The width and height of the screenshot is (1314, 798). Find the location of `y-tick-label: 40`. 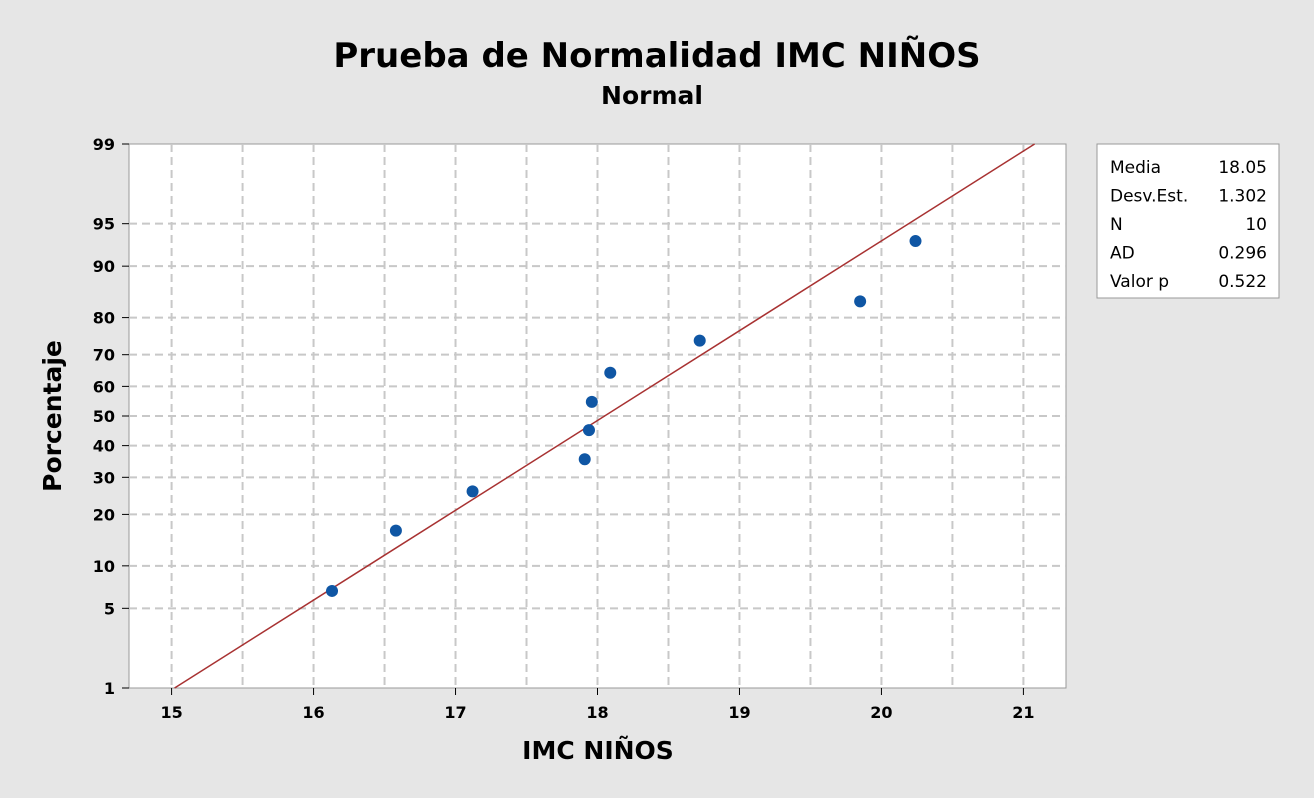

y-tick-label: 40 is located at coordinates (104, 446).